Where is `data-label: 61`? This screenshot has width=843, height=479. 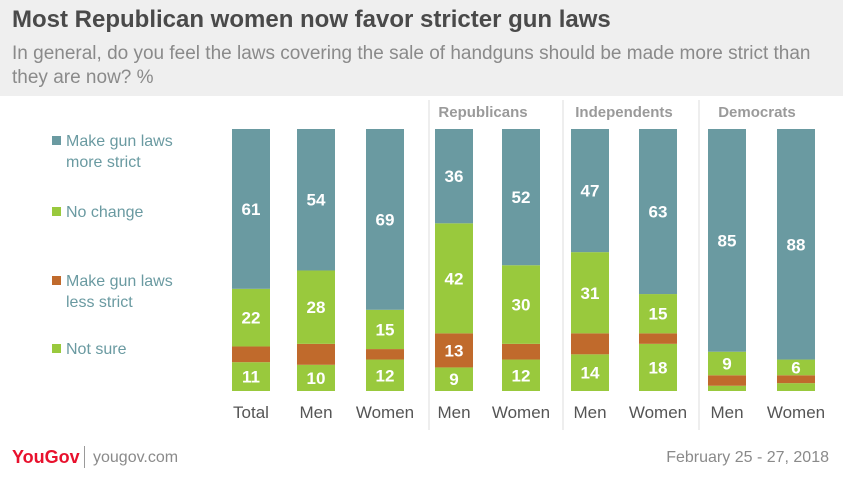
data-label: 61 is located at coordinates (251, 209).